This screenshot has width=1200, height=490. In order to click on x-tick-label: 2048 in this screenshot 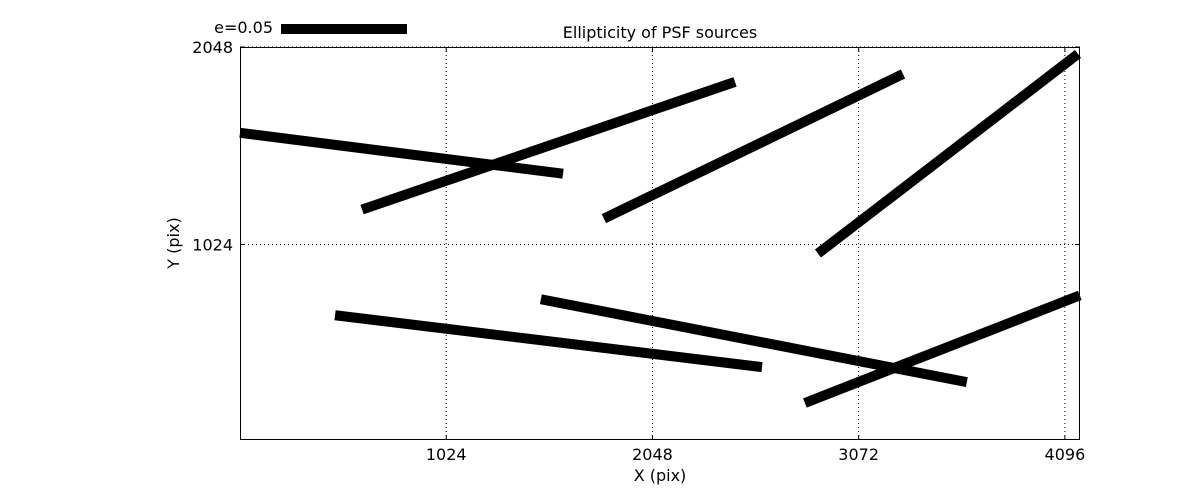, I will do `click(652, 454)`.